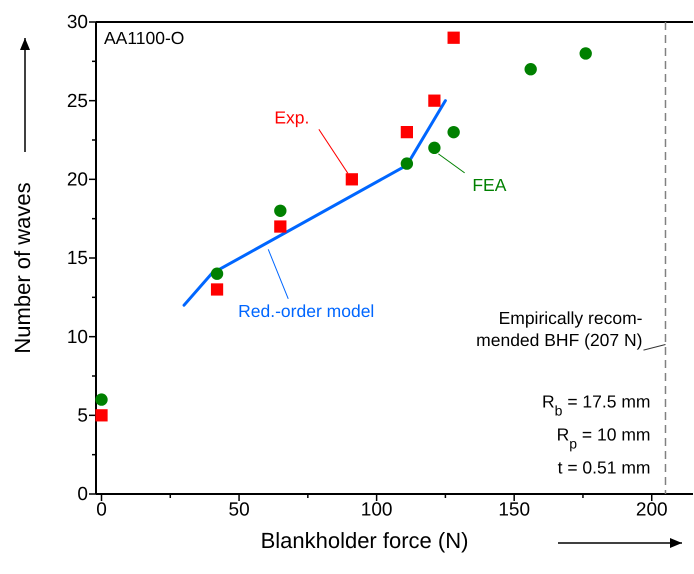 The height and width of the screenshot is (574, 694). Describe the element at coordinates (604, 467) in the screenshot. I see `annotation: t = 0.51 mm` at that location.